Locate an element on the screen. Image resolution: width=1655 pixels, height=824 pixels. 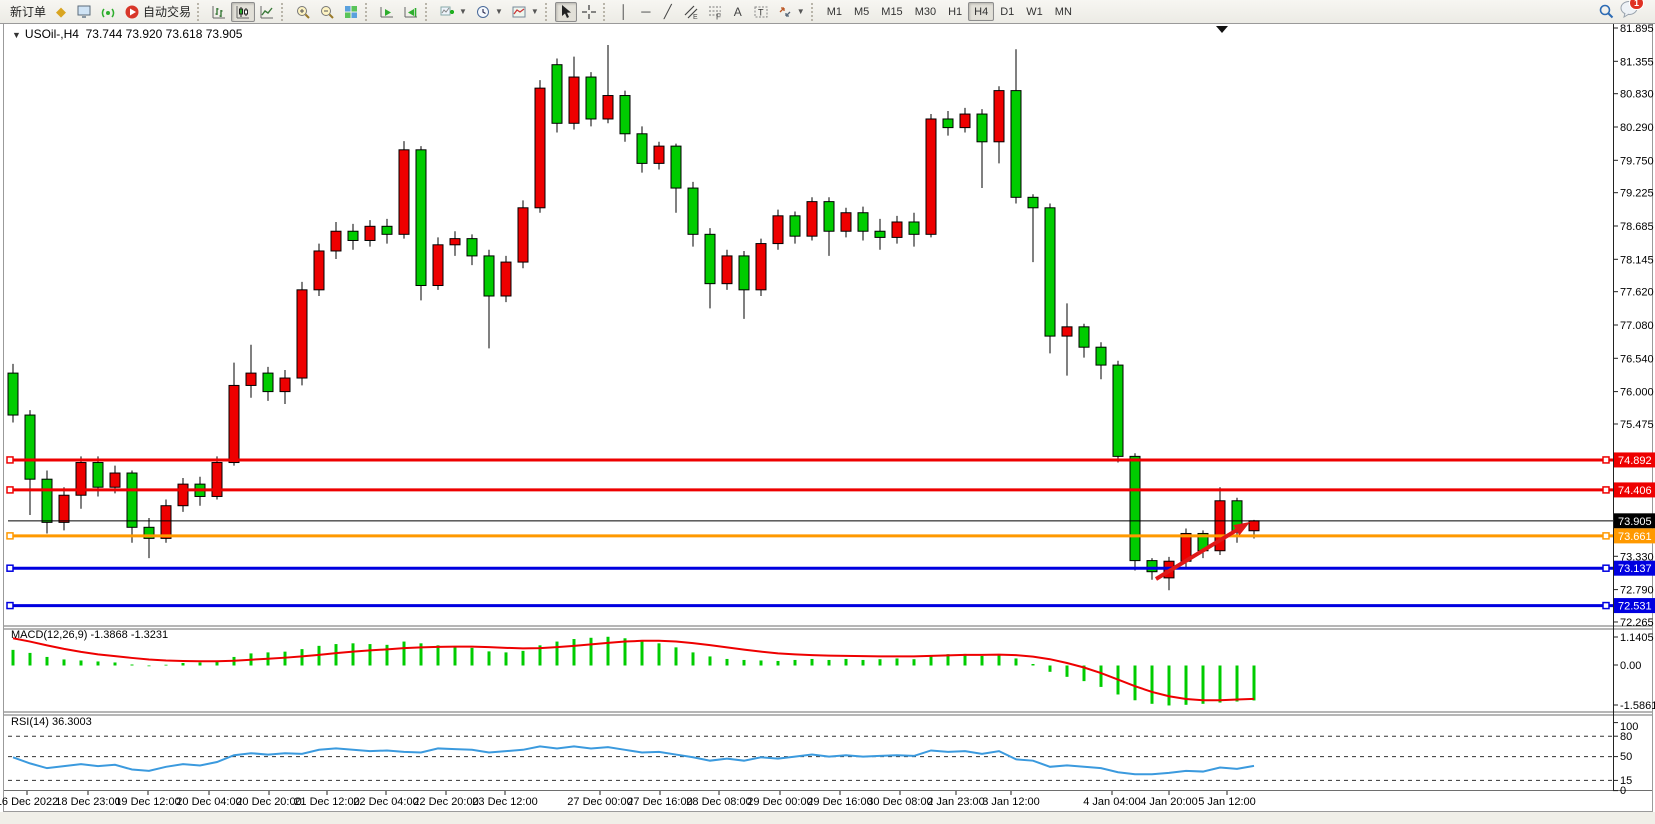
timeframe-M30: M30 is located at coordinates (925, 11).